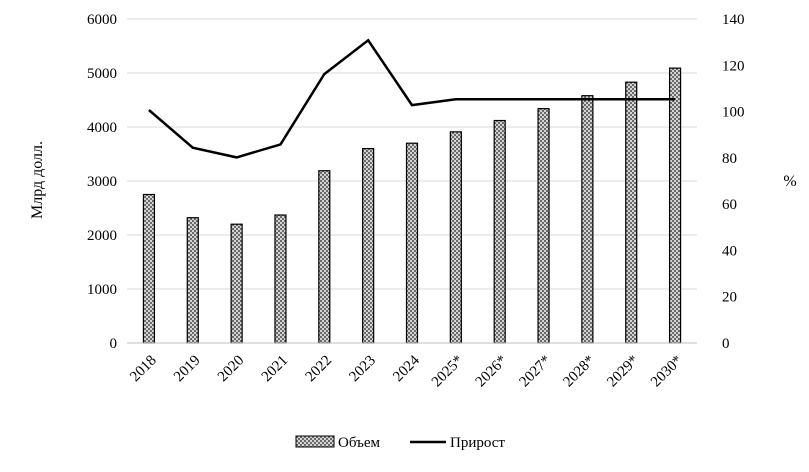 The height and width of the screenshot is (472, 809). Describe the element at coordinates (149, 268) in the screenshot. I see `bar-2018` at that location.